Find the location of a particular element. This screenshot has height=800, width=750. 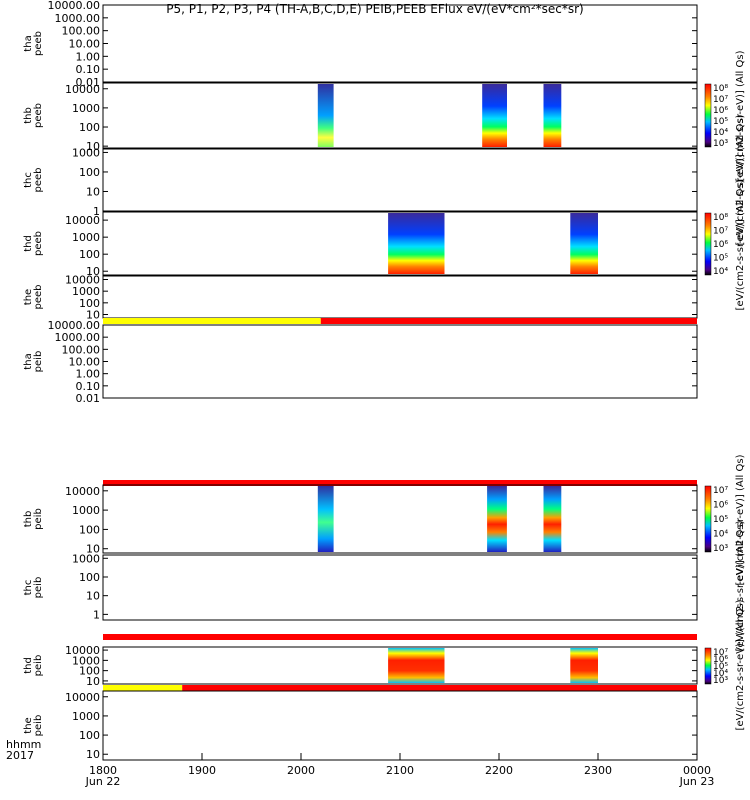

x-tick-label: 1900 is located at coordinates (202, 770).